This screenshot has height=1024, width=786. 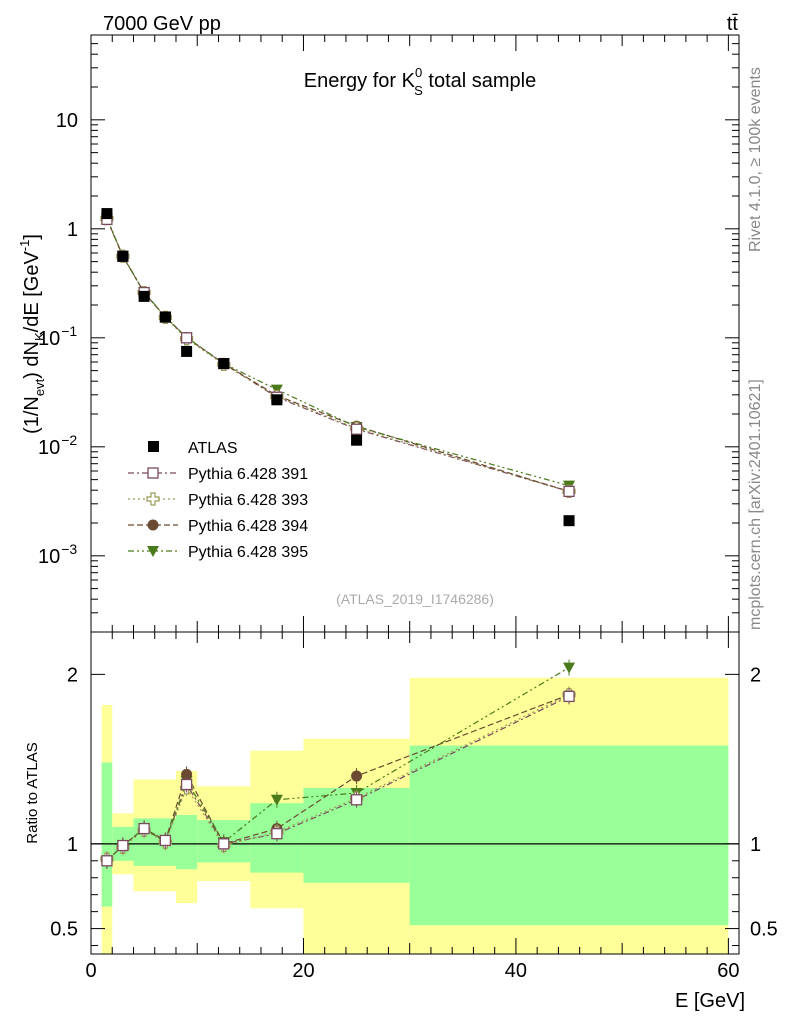 What do you see at coordinates (64, 930) in the screenshot?
I see `ratio-ytick-label-left: 0.5` at bounding box center [64, 930].